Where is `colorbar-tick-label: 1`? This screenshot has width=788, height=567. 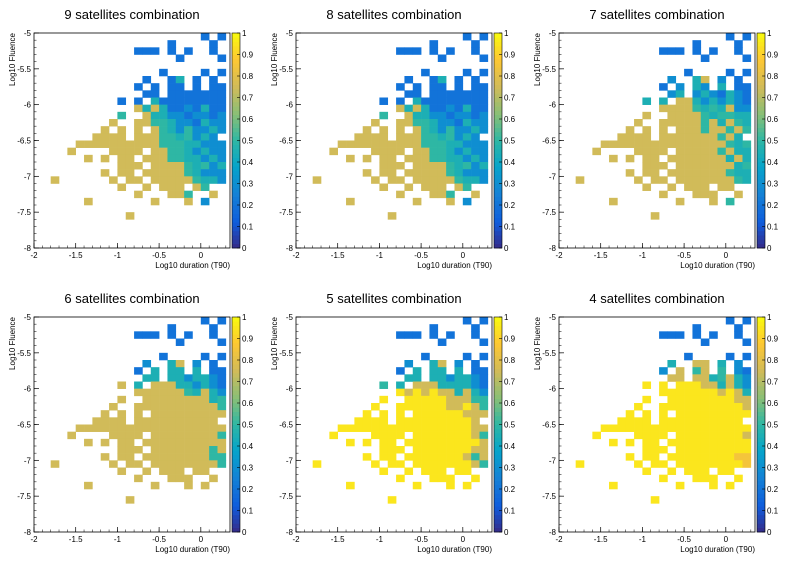
colorbar-tick-label: 1 is located at coordinates (244, 33).